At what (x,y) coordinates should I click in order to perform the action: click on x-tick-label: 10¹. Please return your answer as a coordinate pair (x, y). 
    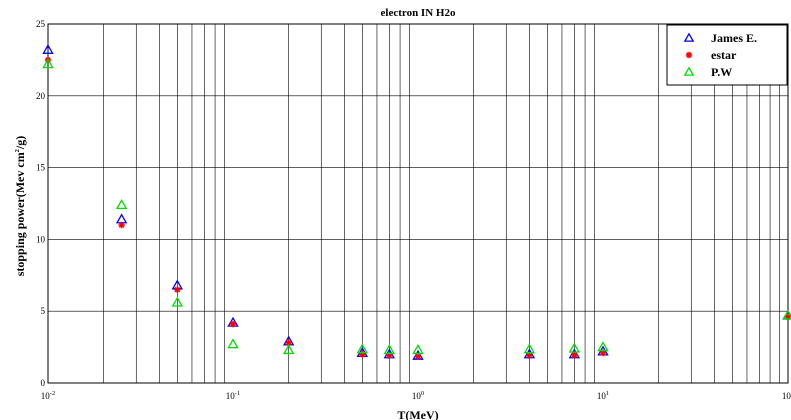
    Looking at the image, I should click on (603, 395).